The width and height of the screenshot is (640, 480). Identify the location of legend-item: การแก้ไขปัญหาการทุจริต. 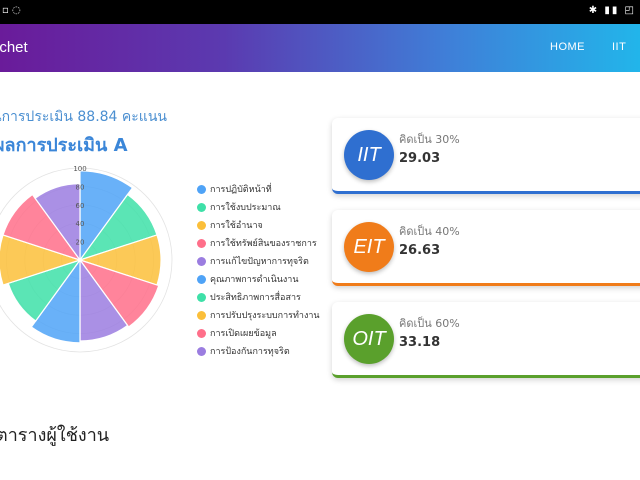
(258, 261).